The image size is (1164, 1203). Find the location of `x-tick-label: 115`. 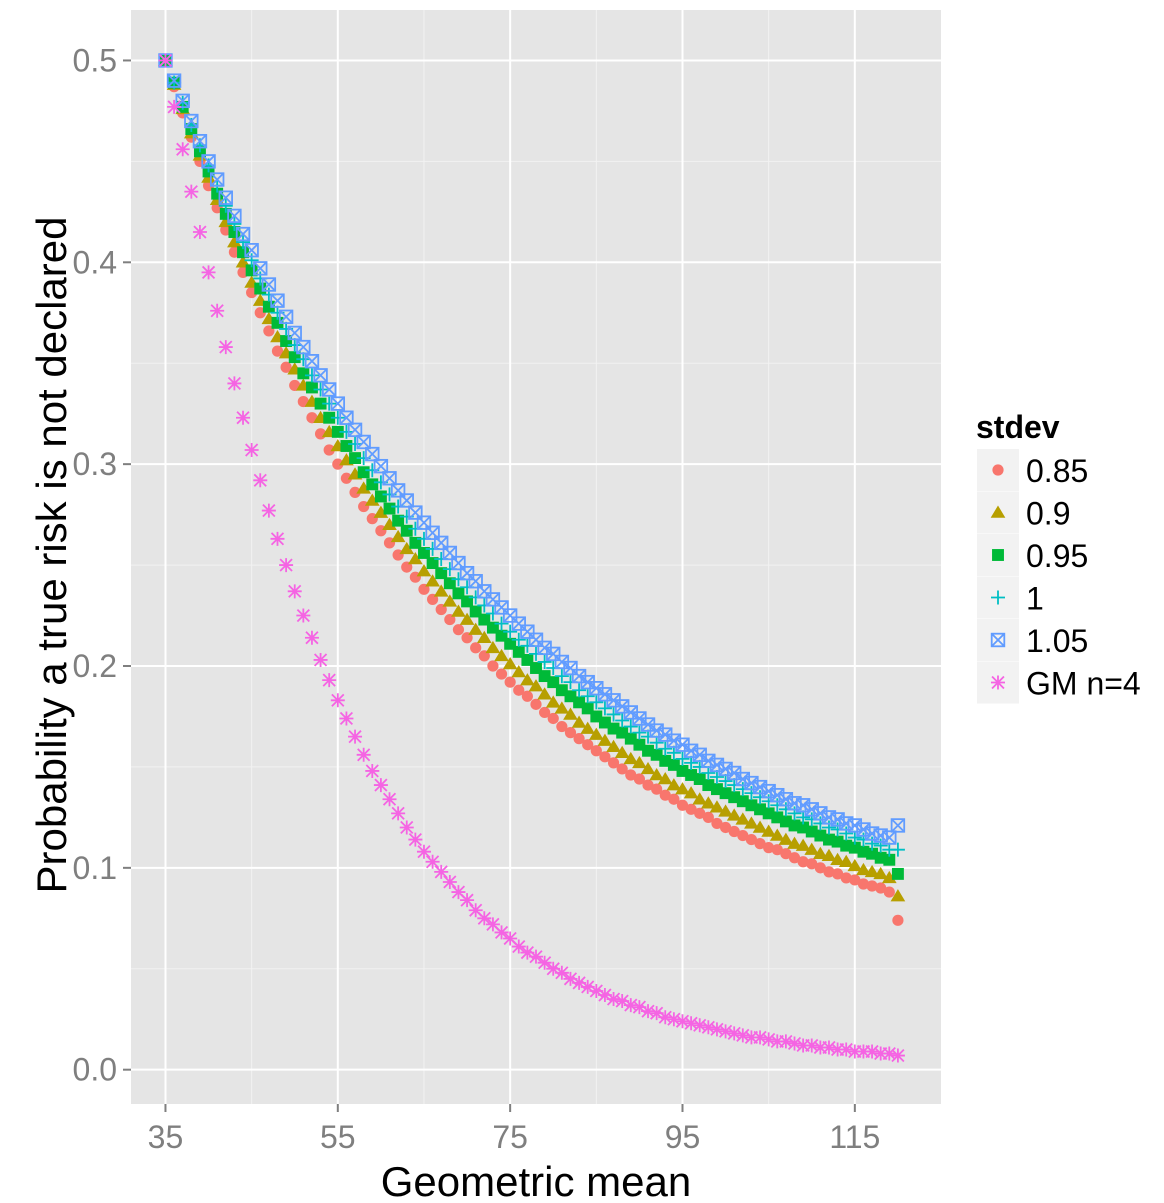

x-tick-label: 115 is located at coordinates (854, 1137).